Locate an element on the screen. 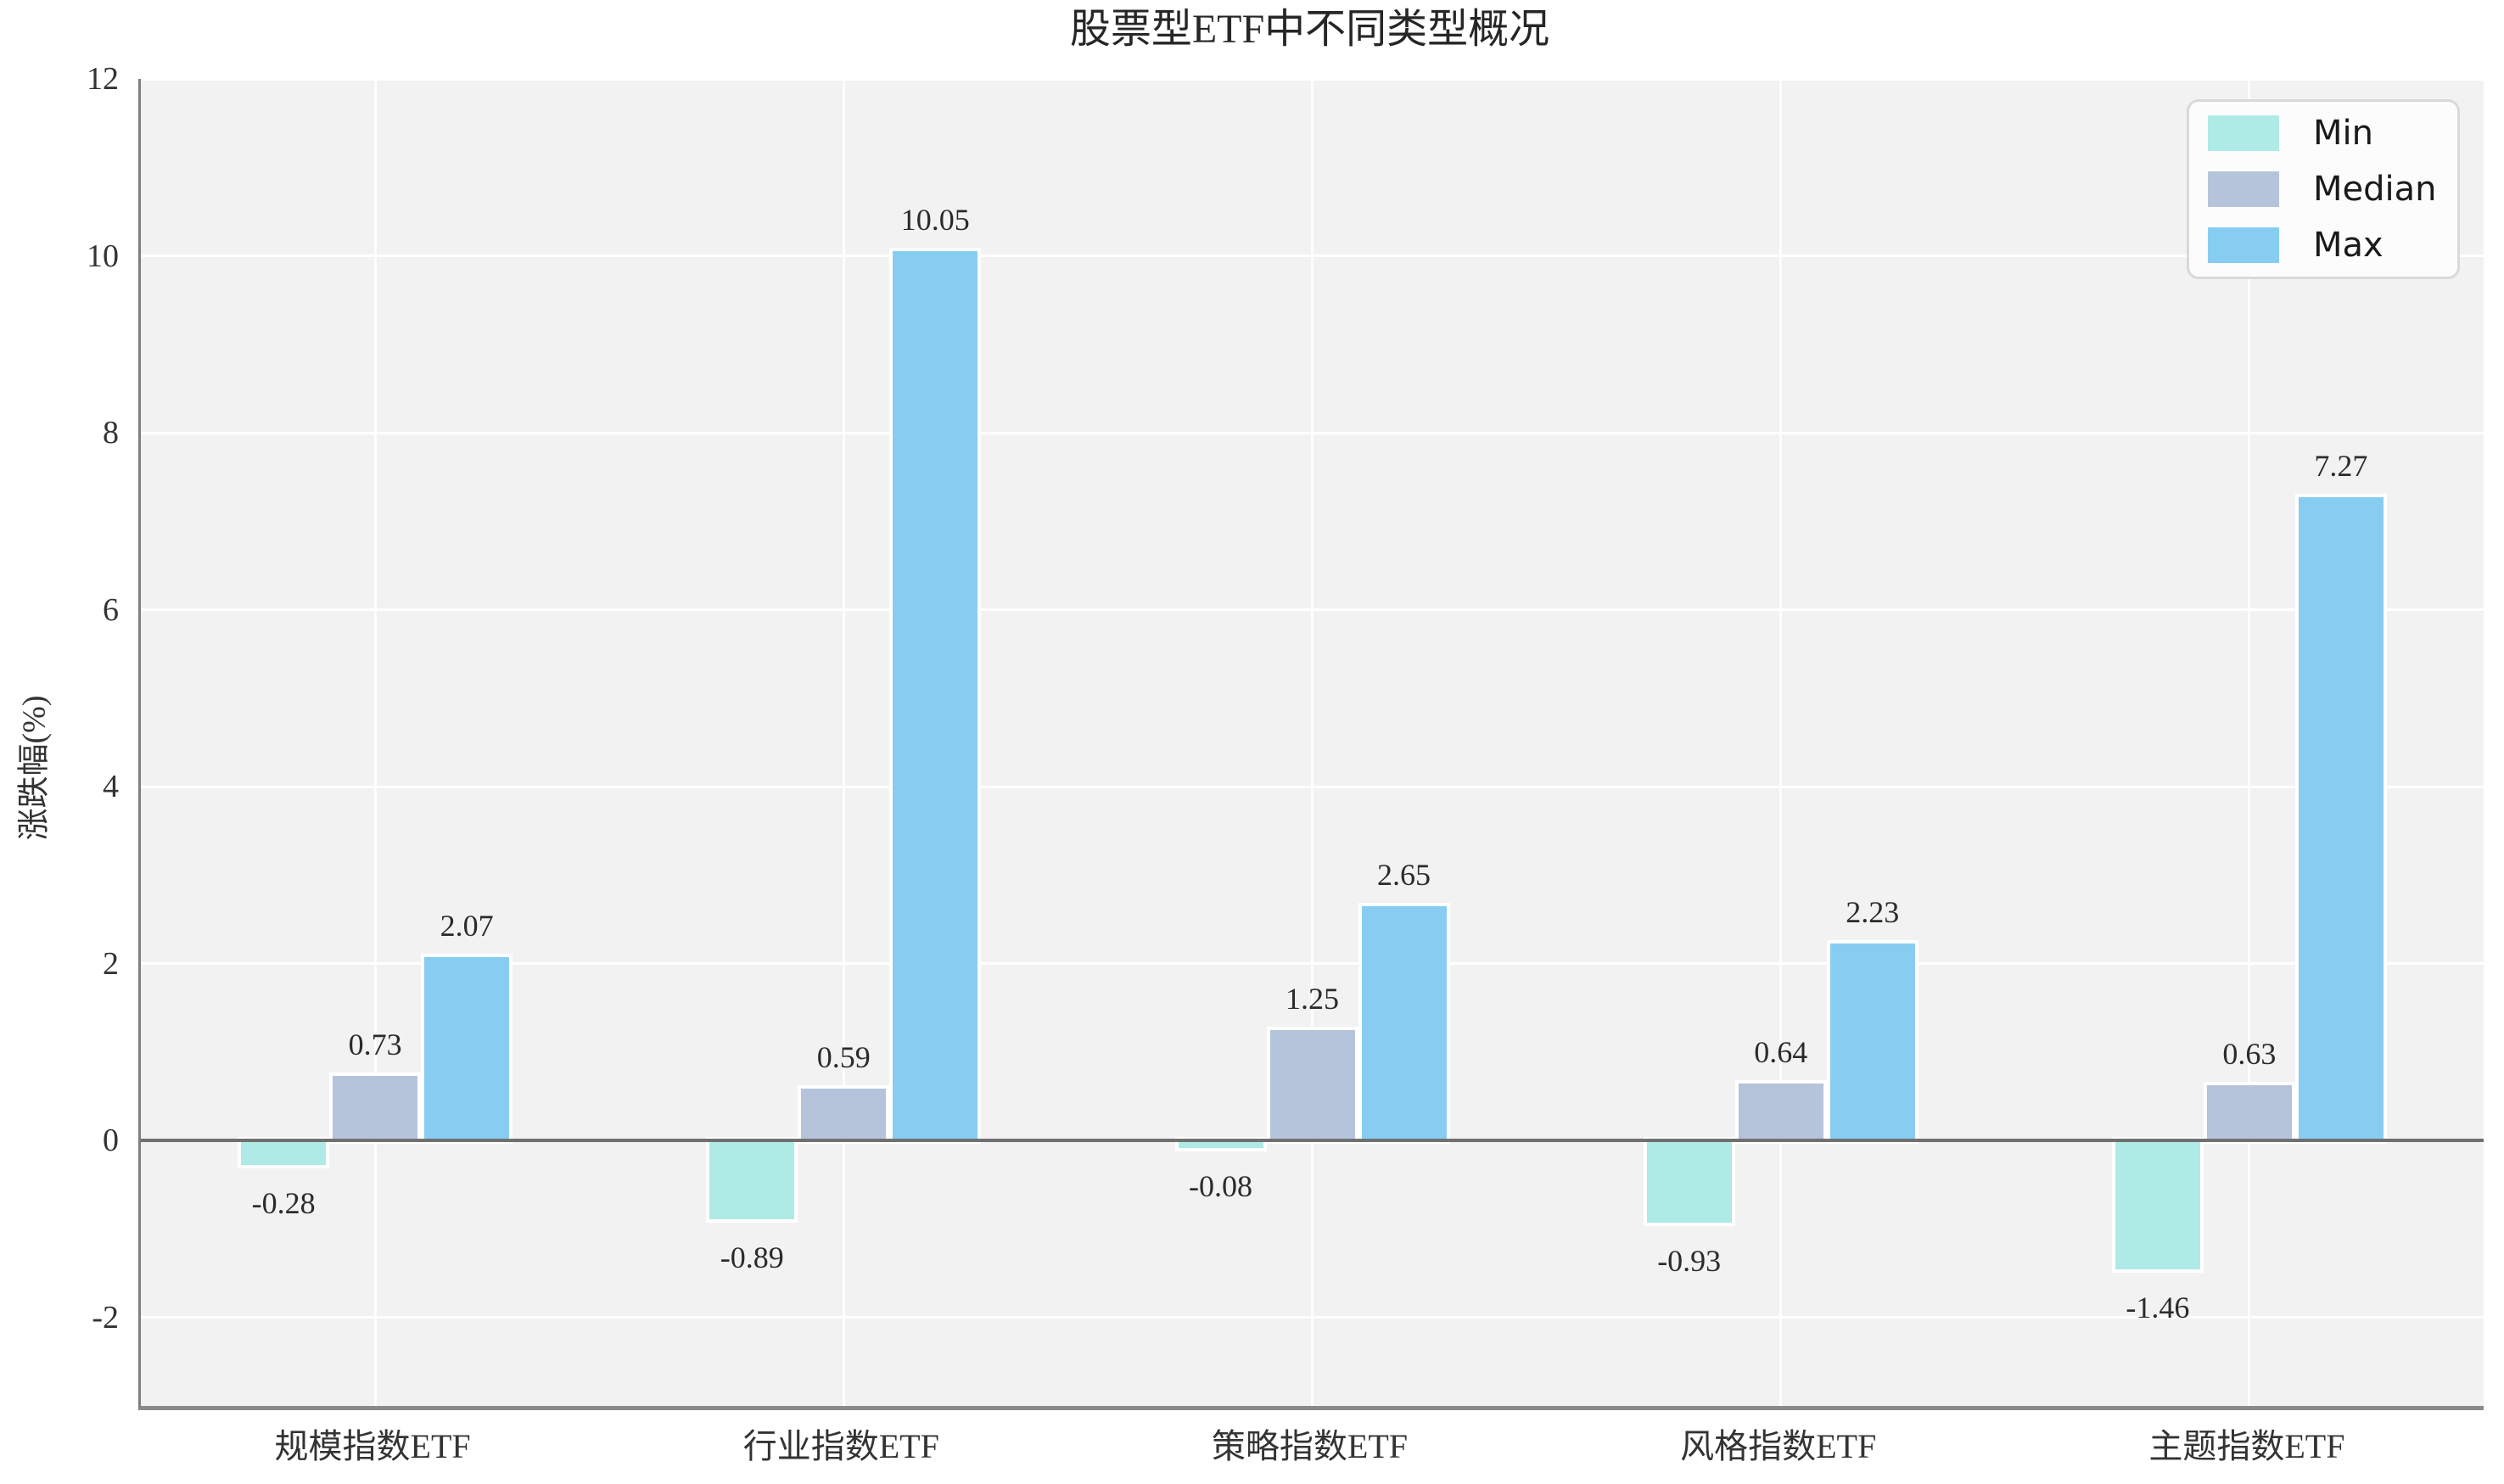  zero-axis-line is located at coordinates (1312, 1141).